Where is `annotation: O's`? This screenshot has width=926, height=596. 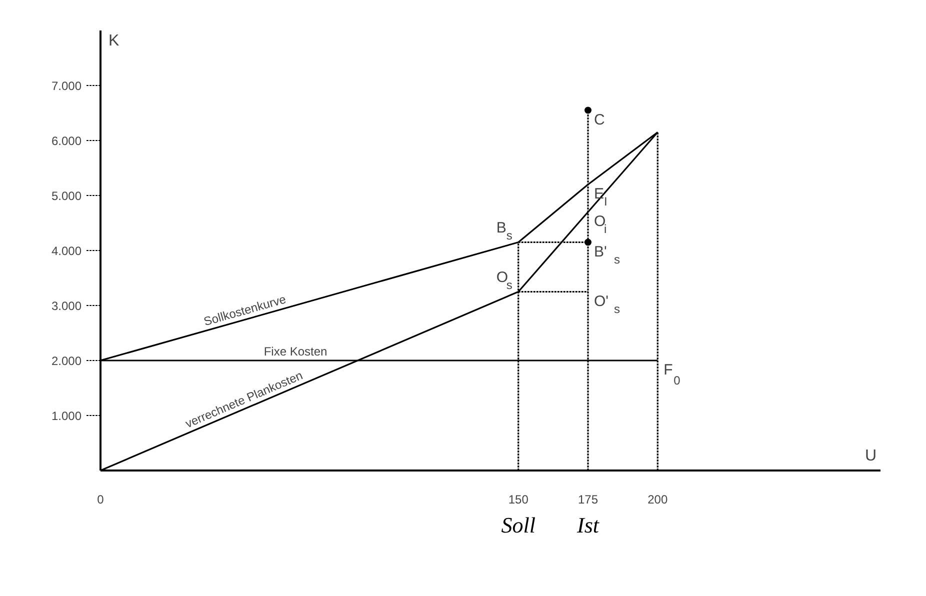 annotation: O's is located at coordinates (607, 304).